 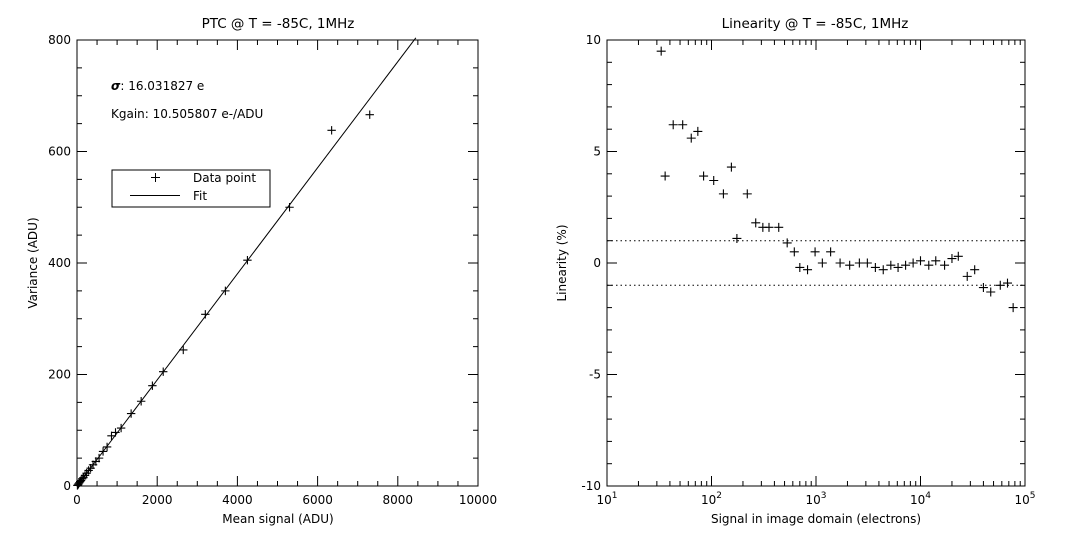 What do you see at coordinates (606, 499) in the screenshot?
I see `linearity-x-tick-label: 10¹` at bounding box center [606, 499].